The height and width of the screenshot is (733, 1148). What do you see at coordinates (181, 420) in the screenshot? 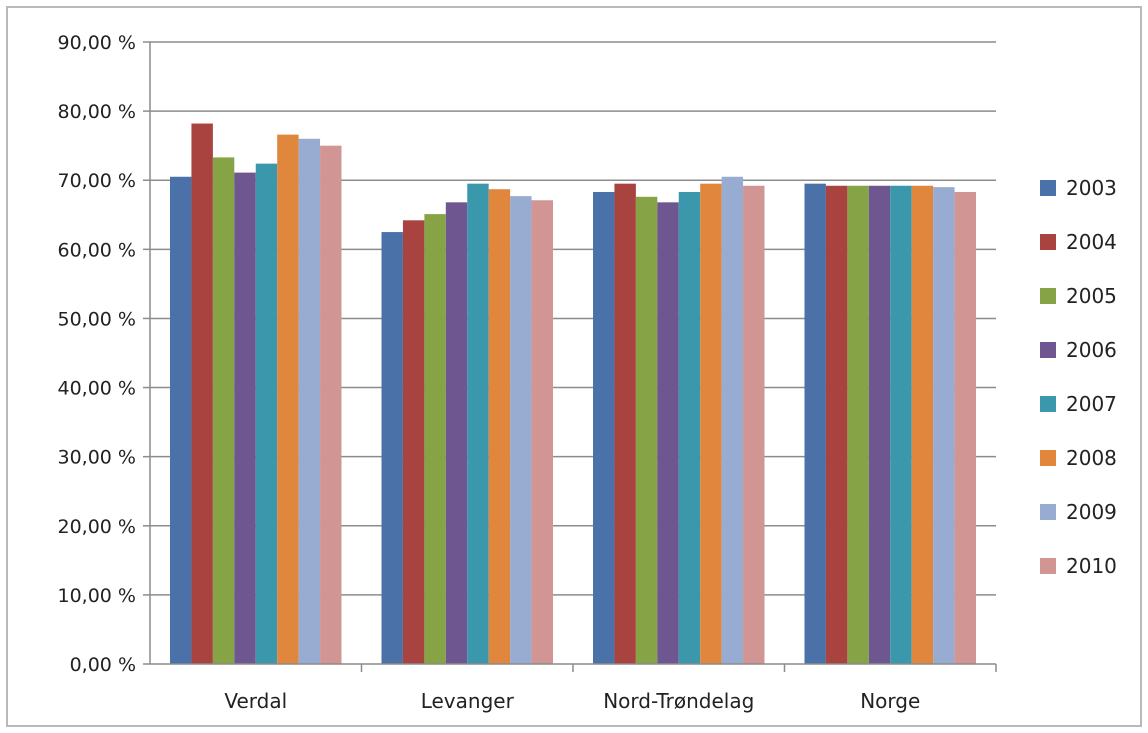
I see `bar-2003-verdal` at bounding box center [181, 420].